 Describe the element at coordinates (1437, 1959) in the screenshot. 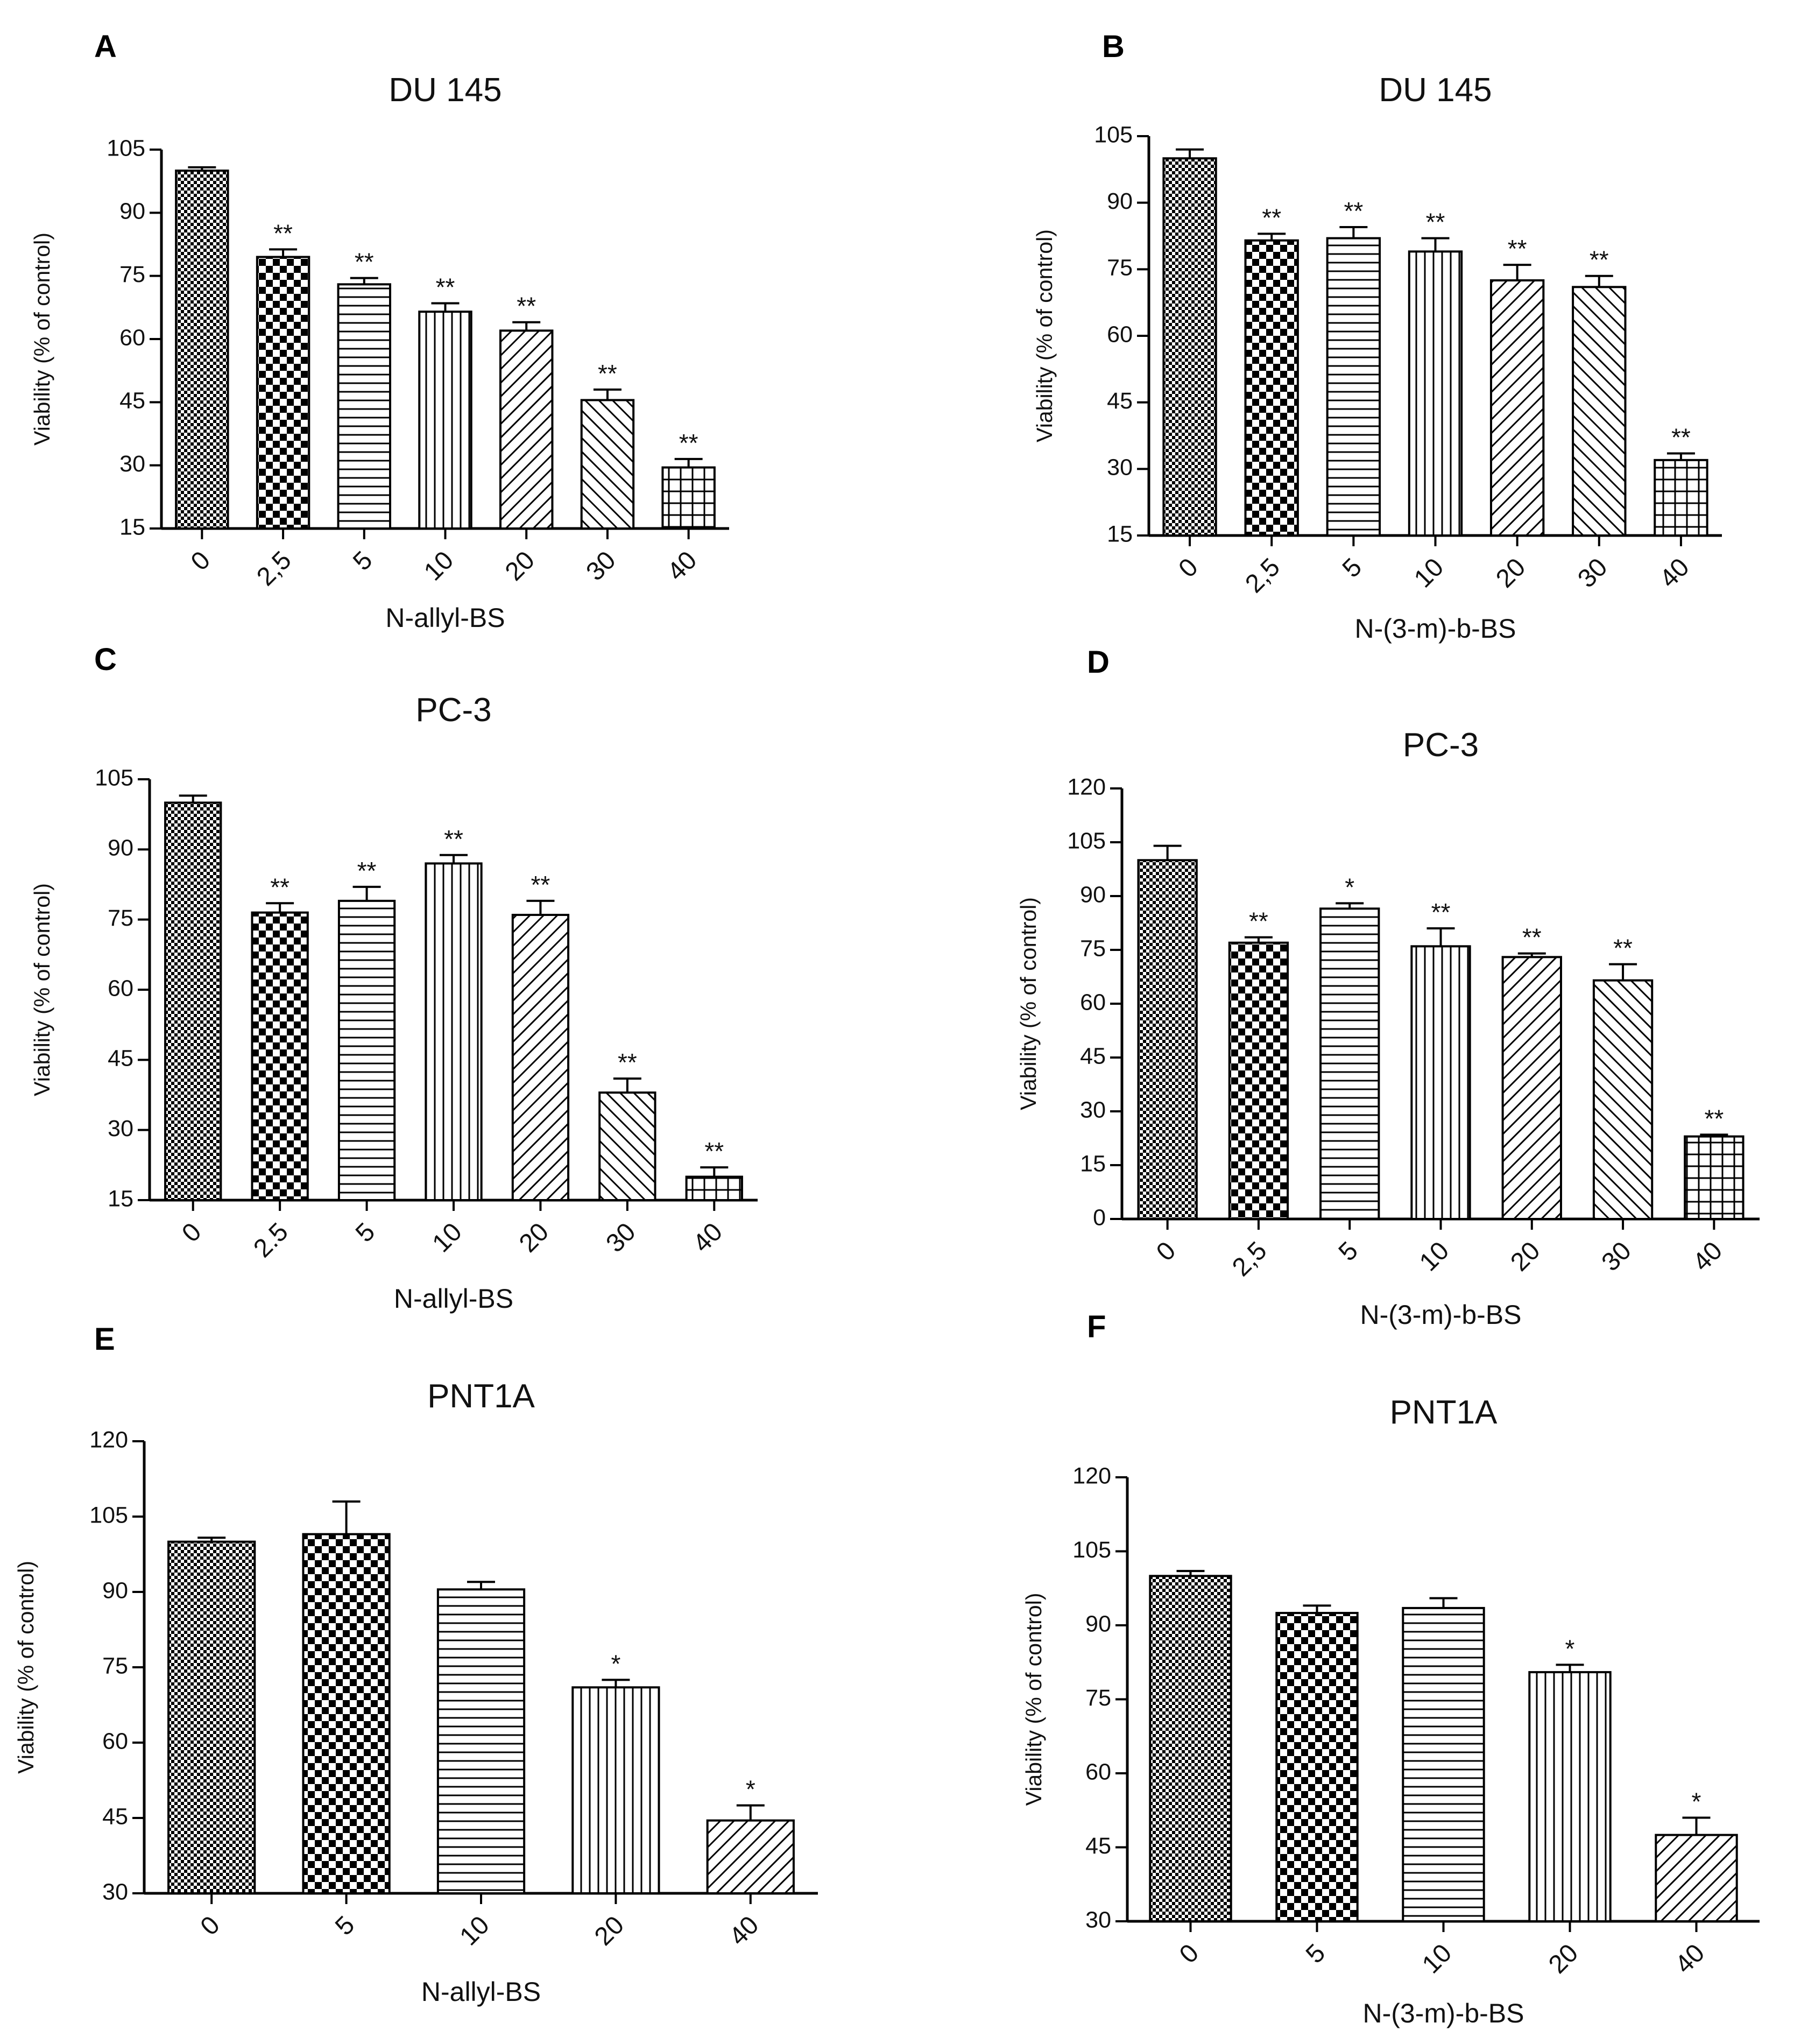

I see `x-tick-label: 10` at that location.